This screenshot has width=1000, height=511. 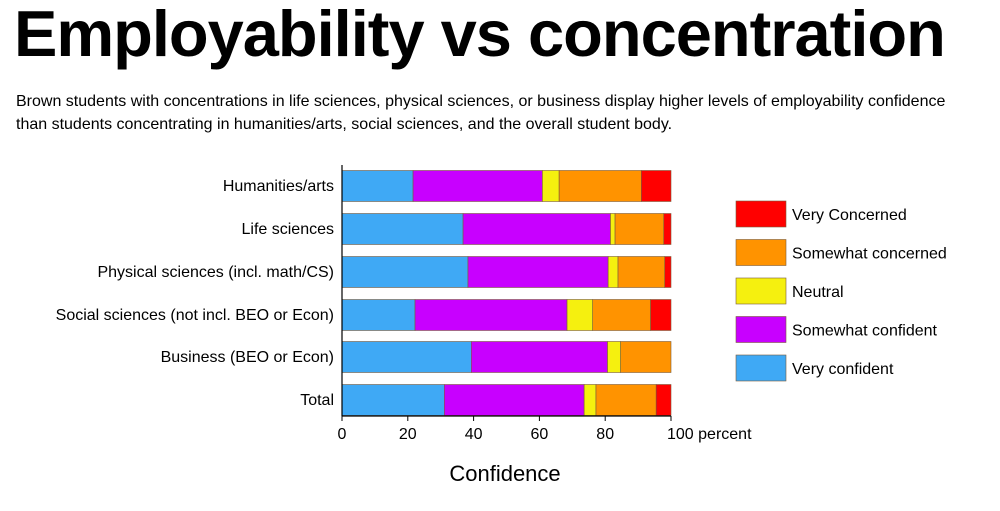 What do you see at coordinates (504, 473) in the screenshot?
I see `x-axis-label: Confidence` at bounding box center [504, 473].